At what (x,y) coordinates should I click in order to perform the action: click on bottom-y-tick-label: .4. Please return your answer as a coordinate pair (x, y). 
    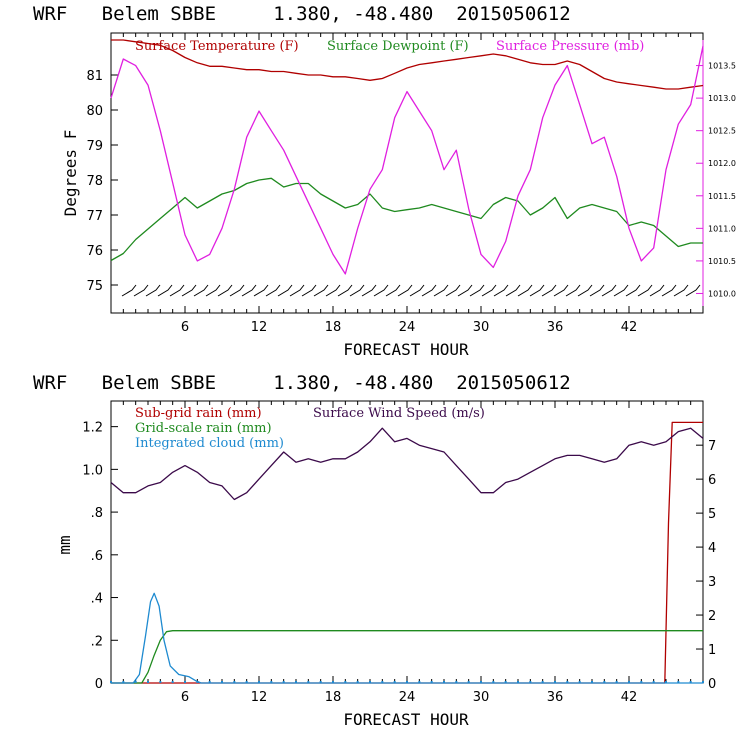
    Looking at the image, I should click on (97, 599).